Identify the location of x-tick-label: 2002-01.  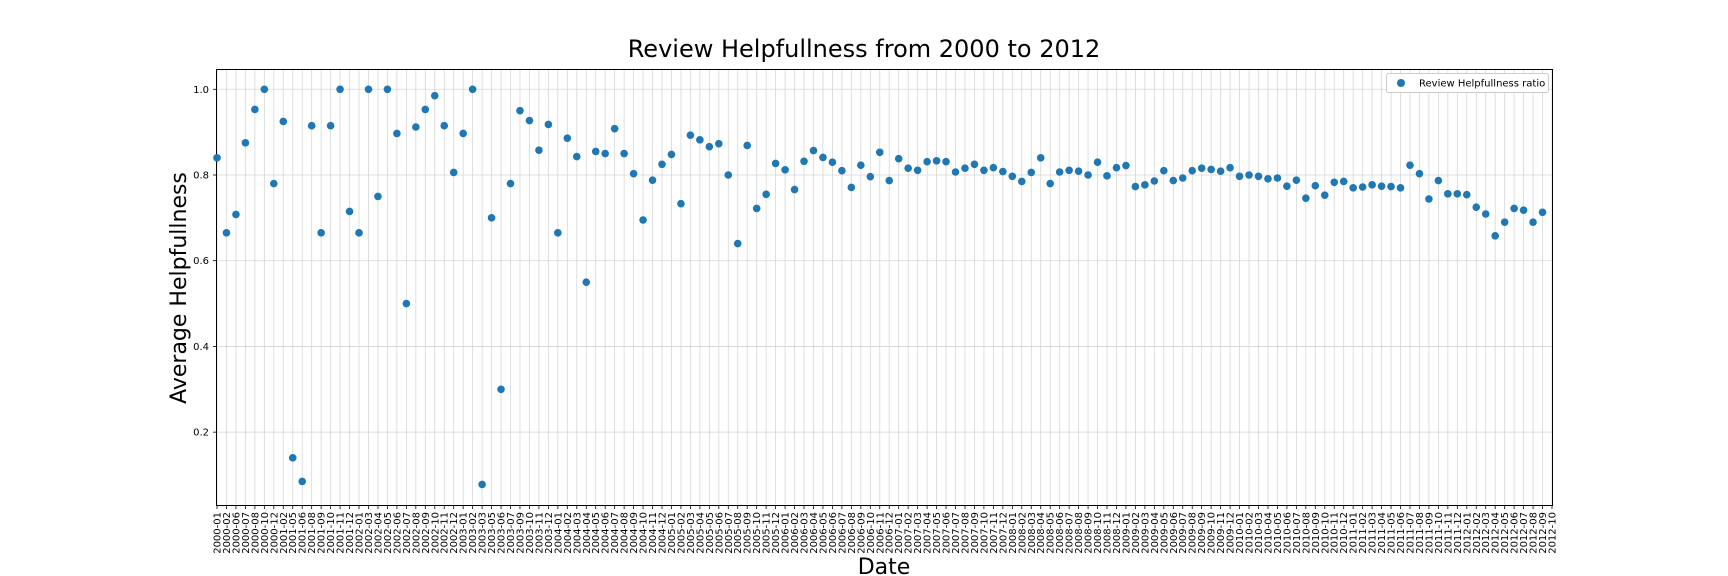
(360, 533).